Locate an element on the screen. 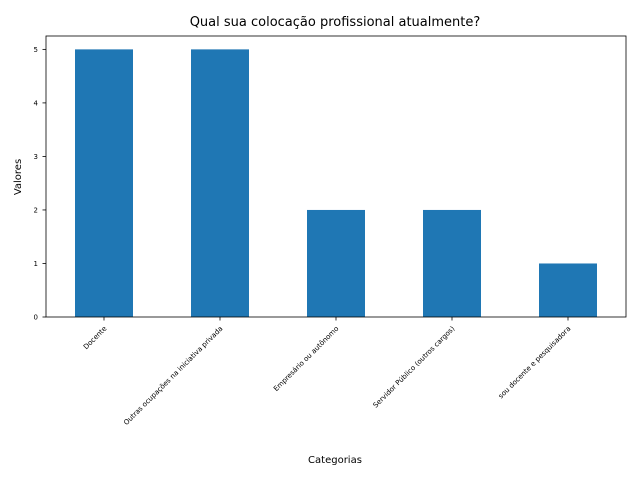  x-tick-label: Outras ocupações na iniciativa privada is located at coordinates (173, 376).